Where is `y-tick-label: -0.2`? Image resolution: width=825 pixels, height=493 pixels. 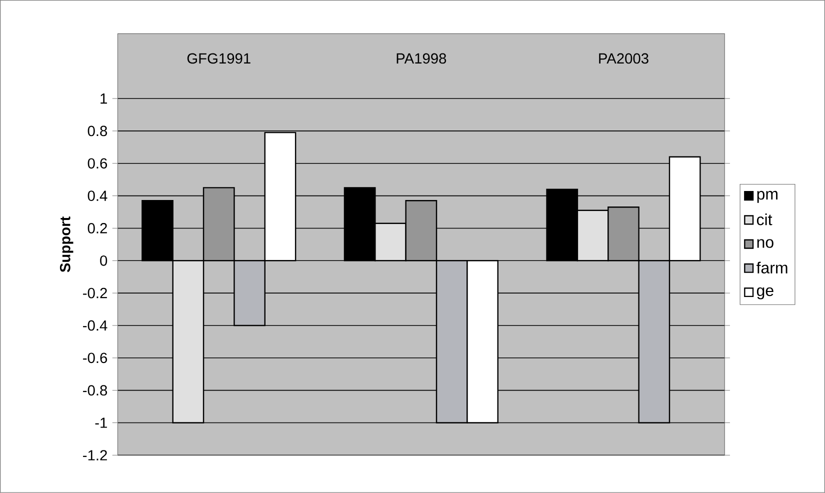 y-tick-label: -0.2 is located at coordinates (95, 293).